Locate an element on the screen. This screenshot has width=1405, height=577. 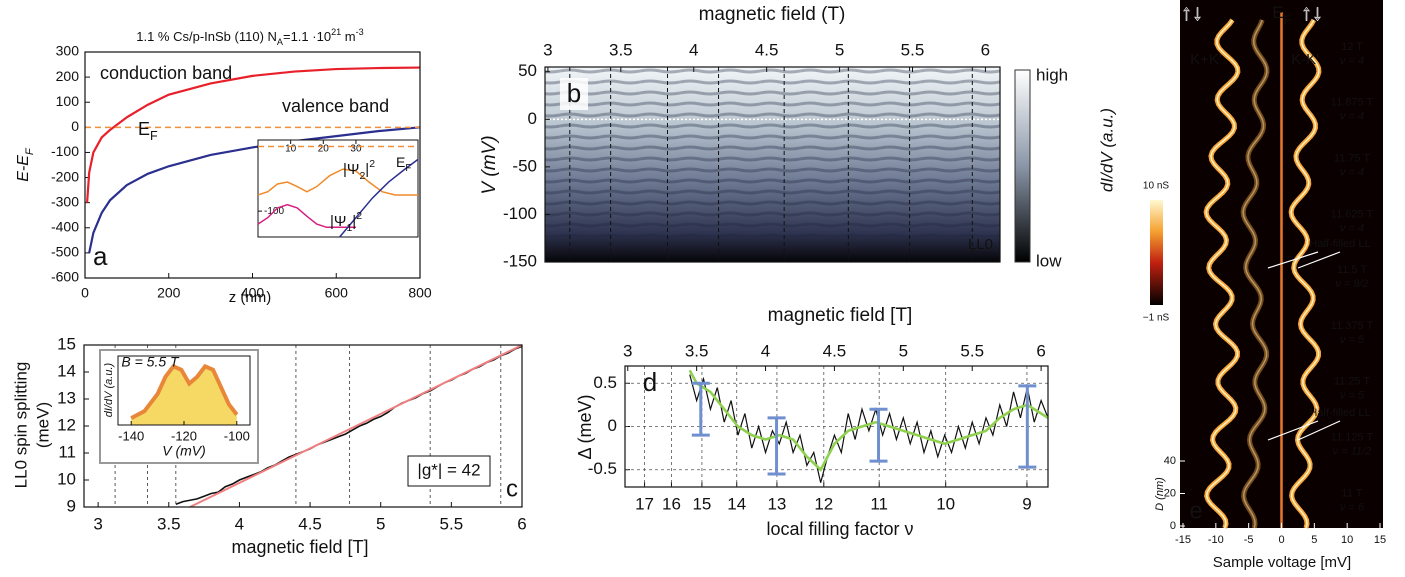
y-tick-label: 9 is located at coordinates (71, 505).